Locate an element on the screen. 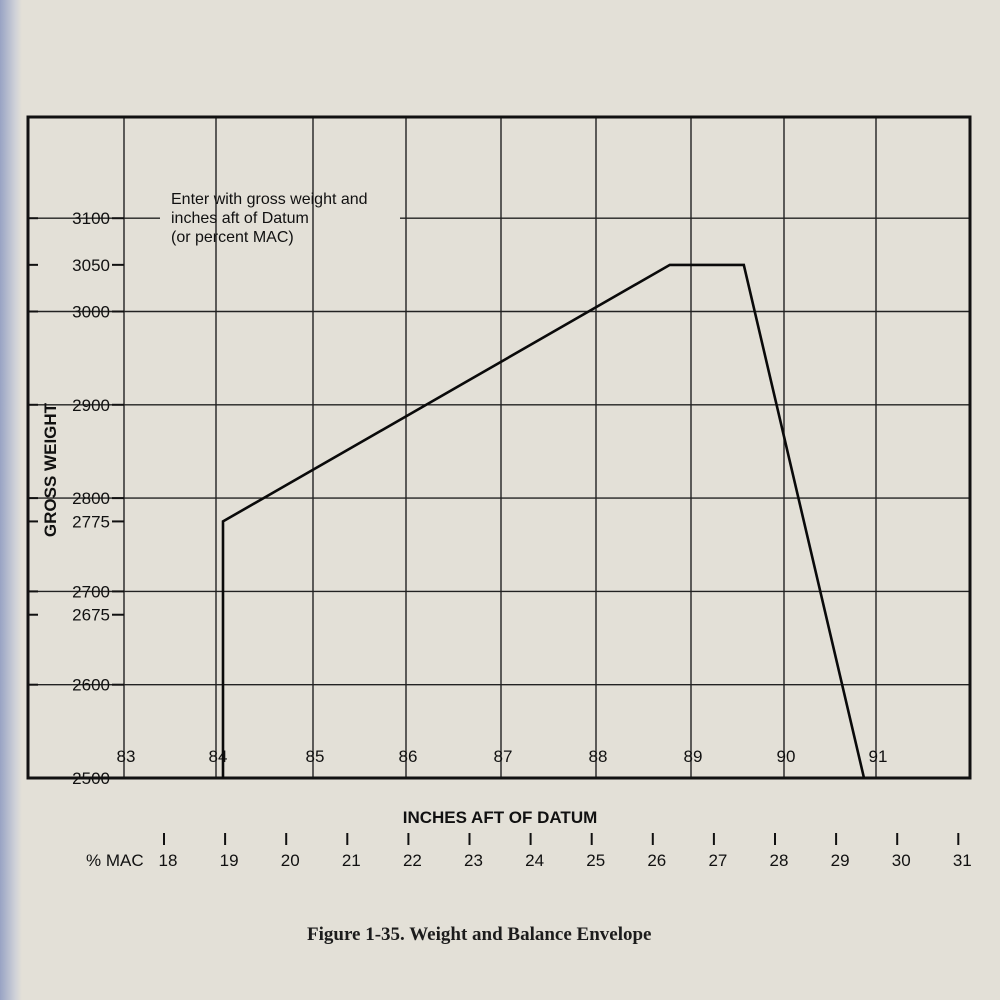 The height and width of the screenshot is (1000, 1000). mac-tick-label: 18 is located at coordinates (168, 860).